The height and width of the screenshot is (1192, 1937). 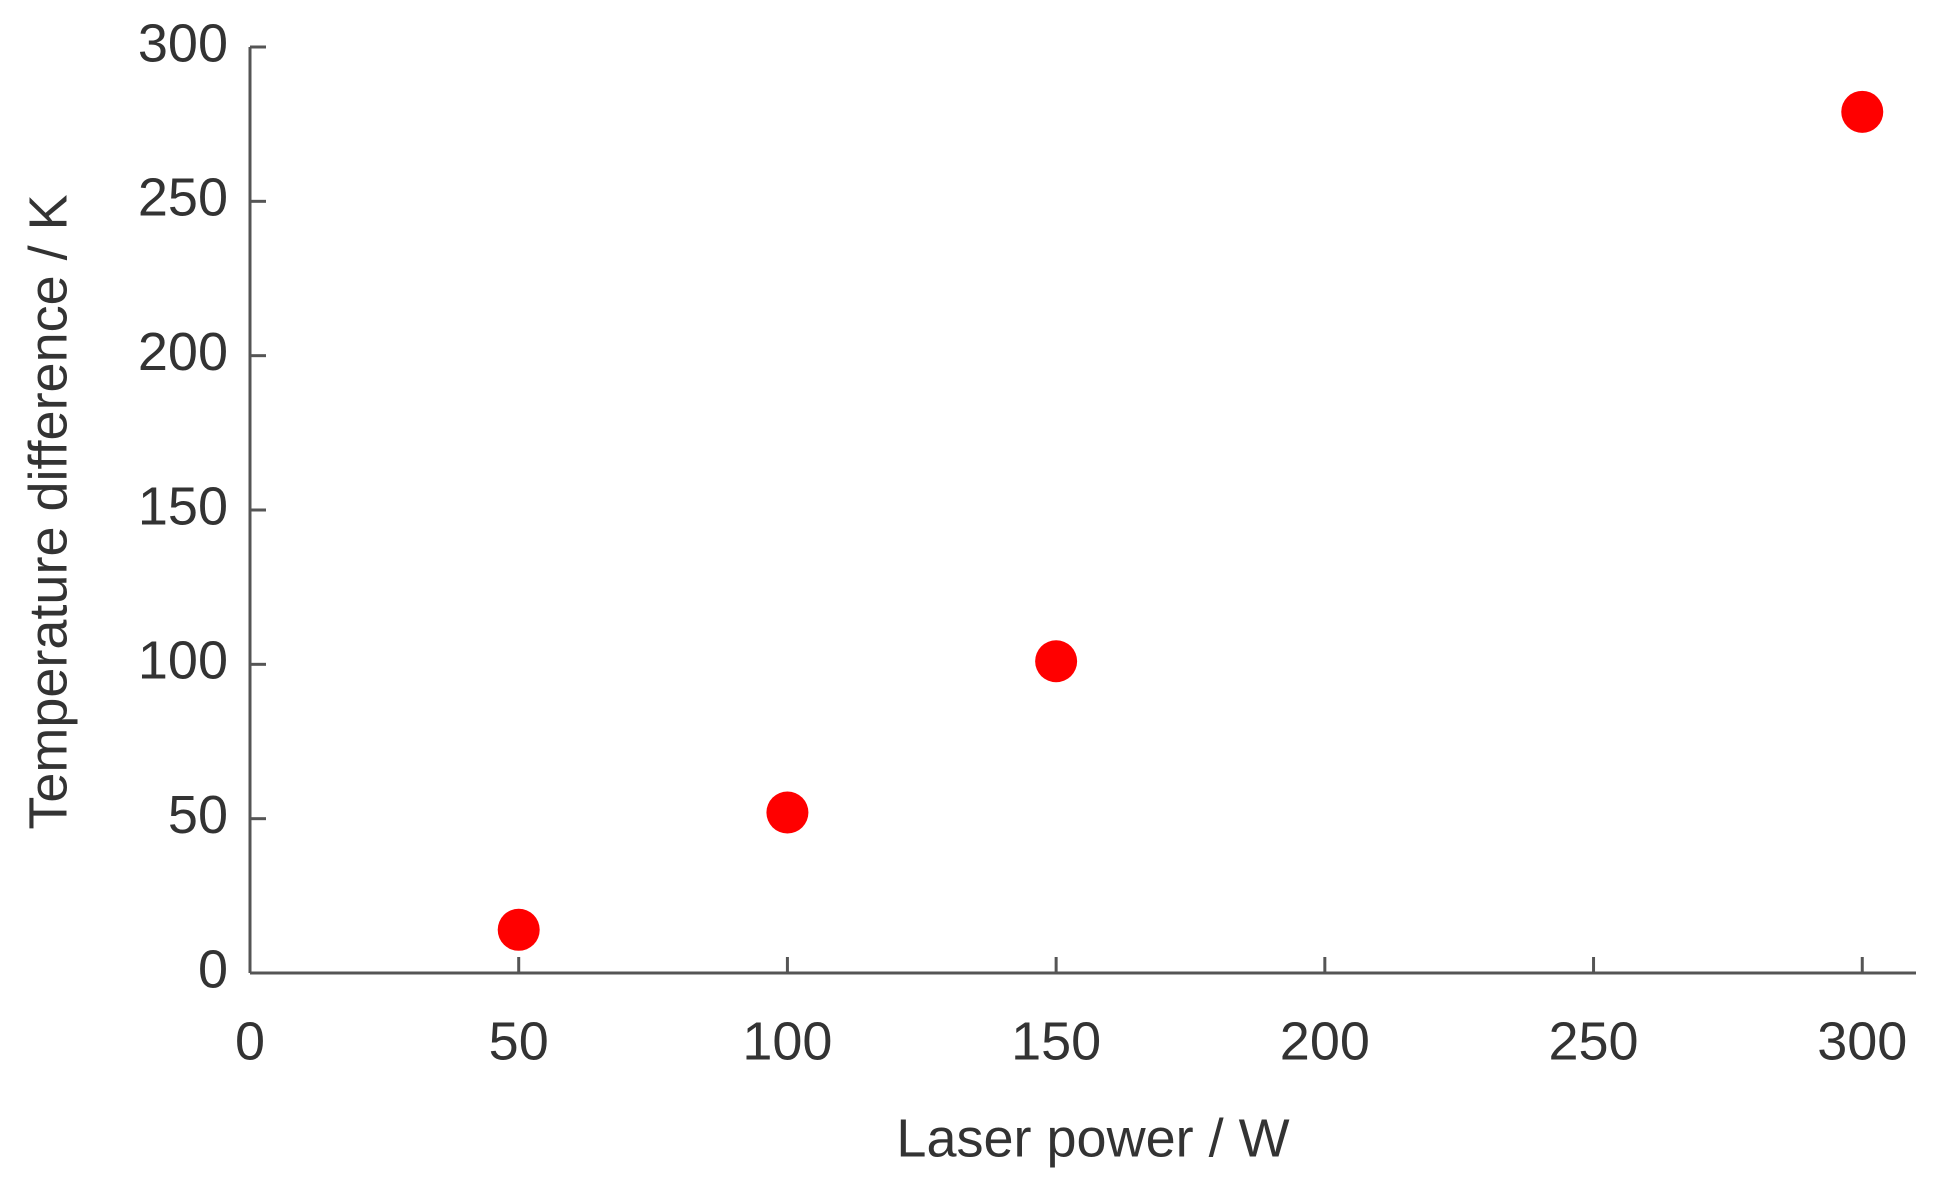 What do you see at coordinates (183, 352) in the screenshot?
I see `y-tick-label: 200` at bounding box center [183, 352].